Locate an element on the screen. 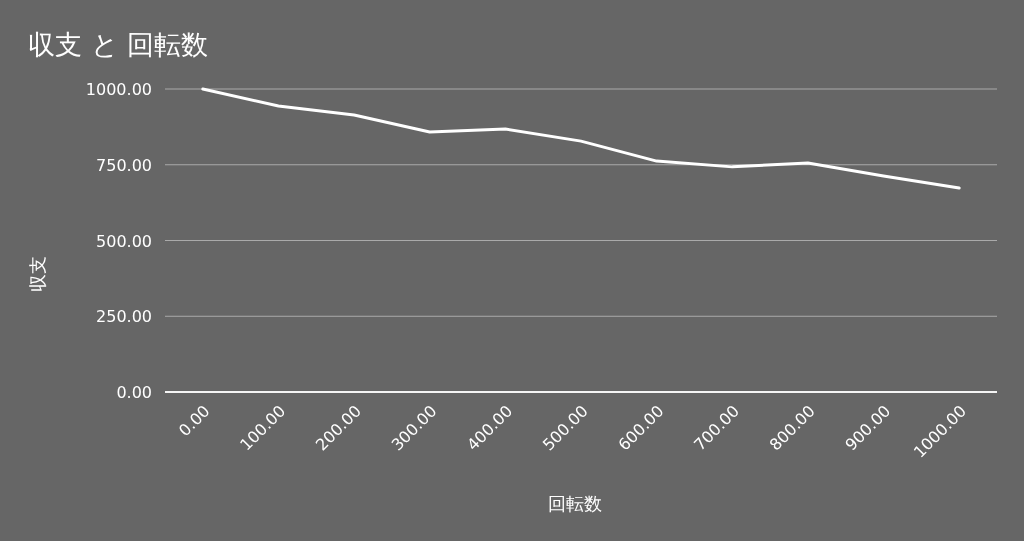  x-axis-title: 回転数 is located at coordinates (575, 503).